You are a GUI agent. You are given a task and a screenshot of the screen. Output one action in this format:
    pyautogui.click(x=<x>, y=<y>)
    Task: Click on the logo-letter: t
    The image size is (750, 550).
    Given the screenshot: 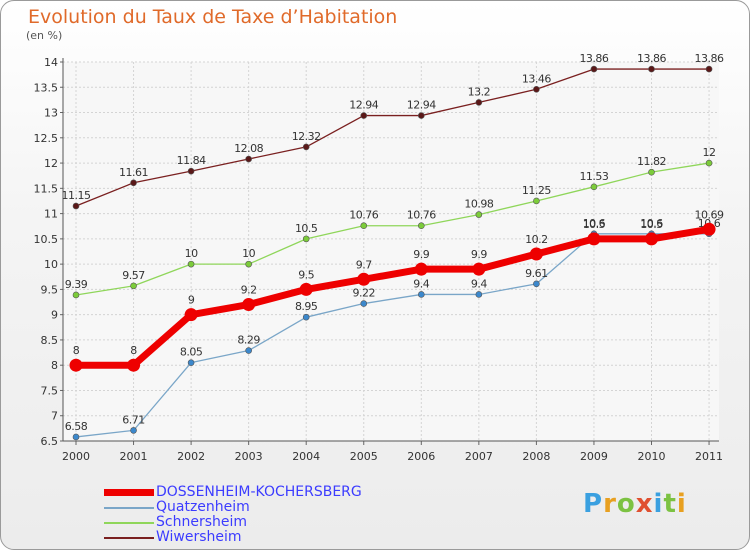 What is the action you would take?
    pyautogui.click(x=670, y=504)
    